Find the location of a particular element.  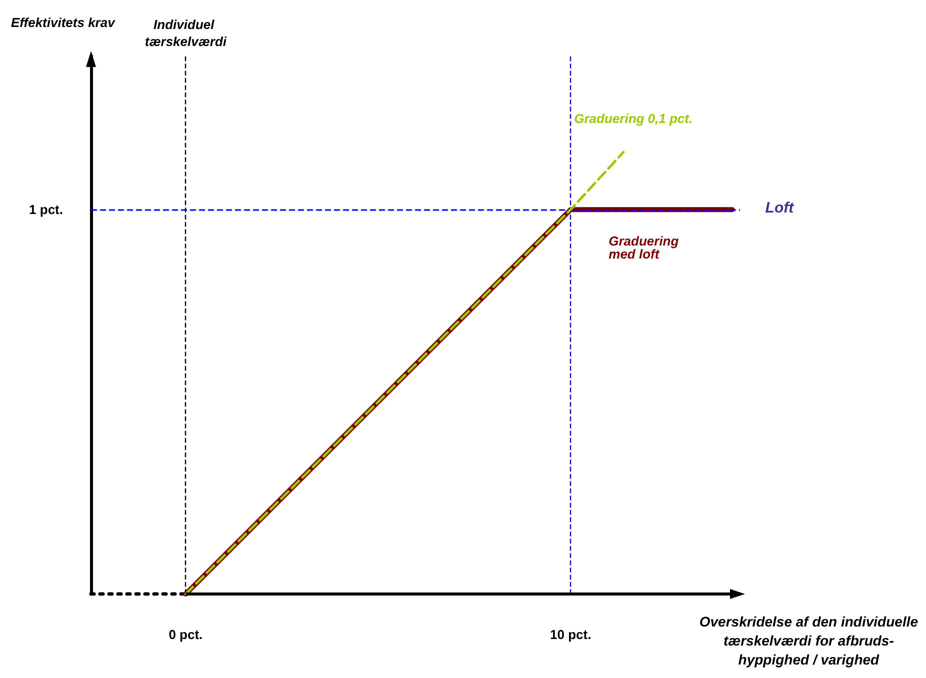

x-tick-label: 0 pct. is located at coordinates (185, 634).